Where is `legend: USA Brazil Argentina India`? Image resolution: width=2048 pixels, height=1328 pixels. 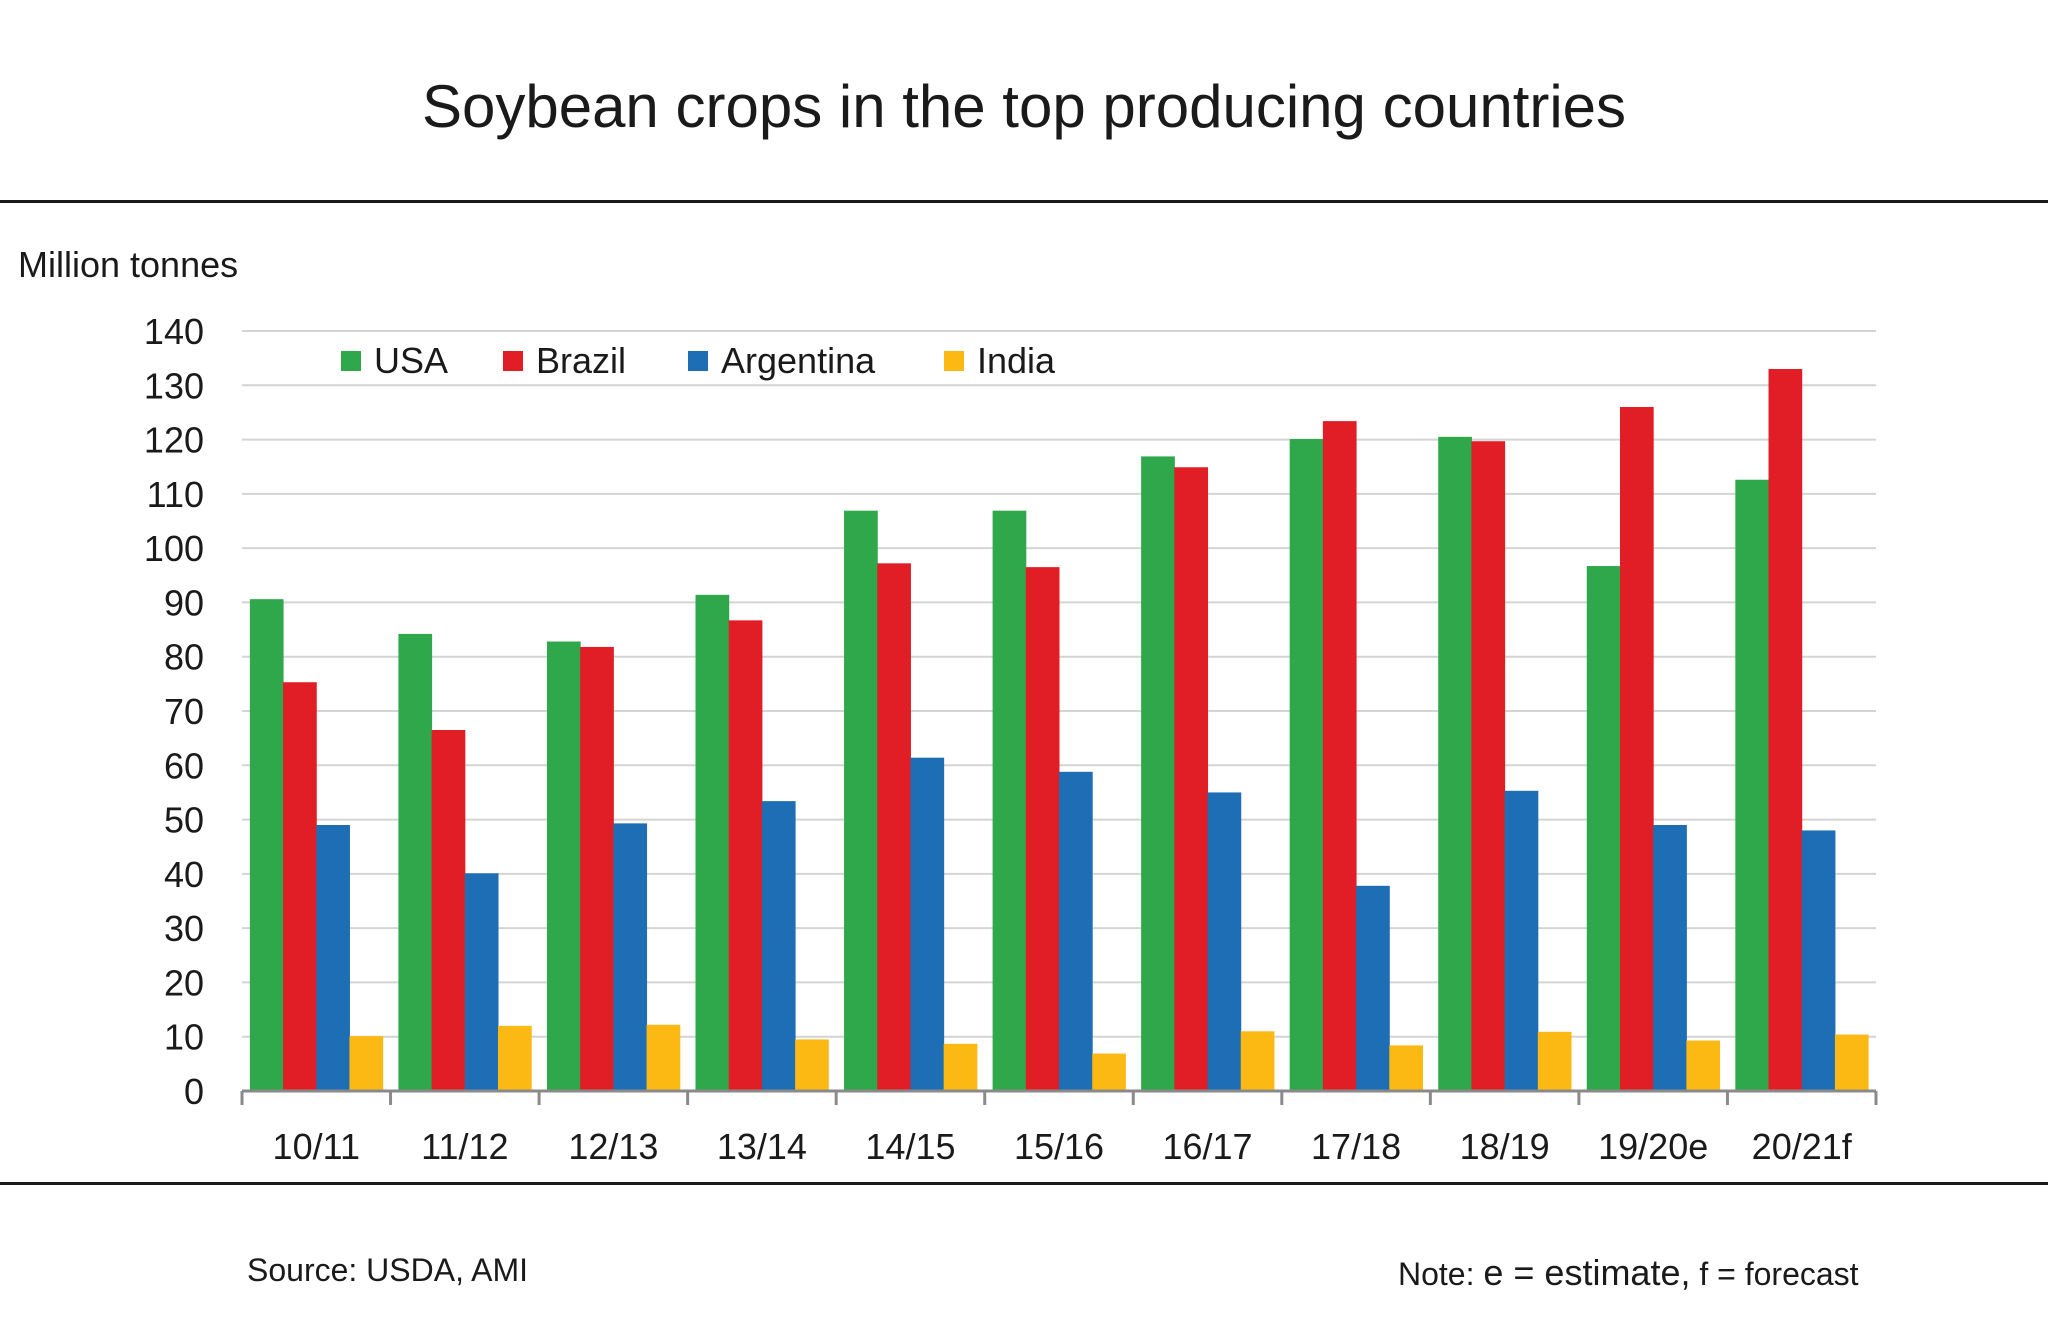 legend: USA Brazil Argentina India is located at coordinates (698, 360).